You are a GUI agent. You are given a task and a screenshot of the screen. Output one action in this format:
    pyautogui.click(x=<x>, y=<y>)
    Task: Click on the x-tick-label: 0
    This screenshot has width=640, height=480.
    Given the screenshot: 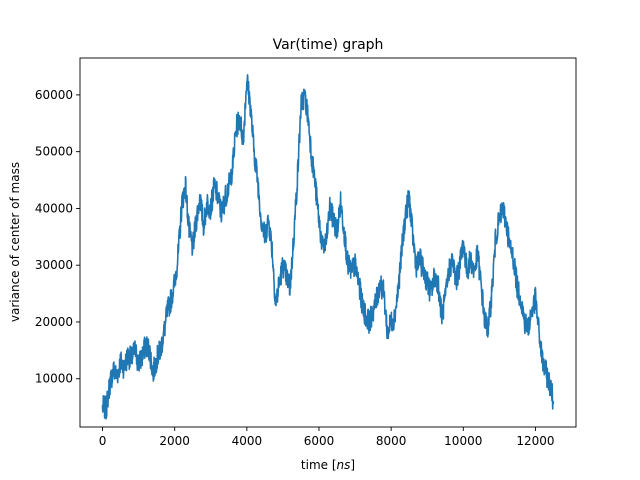 What is the action you would take?
    pyautogui.click(x=103, y=441)
    